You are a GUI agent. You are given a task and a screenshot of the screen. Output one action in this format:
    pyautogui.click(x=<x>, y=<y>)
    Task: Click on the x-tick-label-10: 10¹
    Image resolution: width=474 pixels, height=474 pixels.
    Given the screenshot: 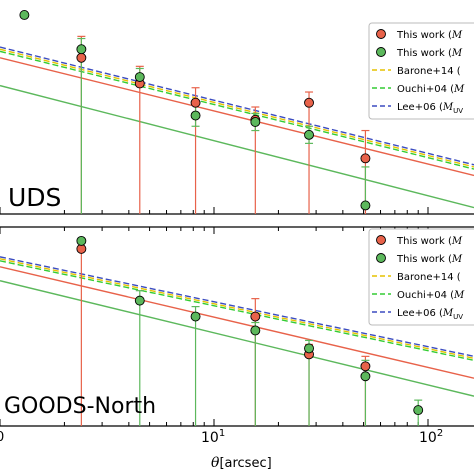 What is the action you would take?
    pyautogui.click(x=213, y=437)
    